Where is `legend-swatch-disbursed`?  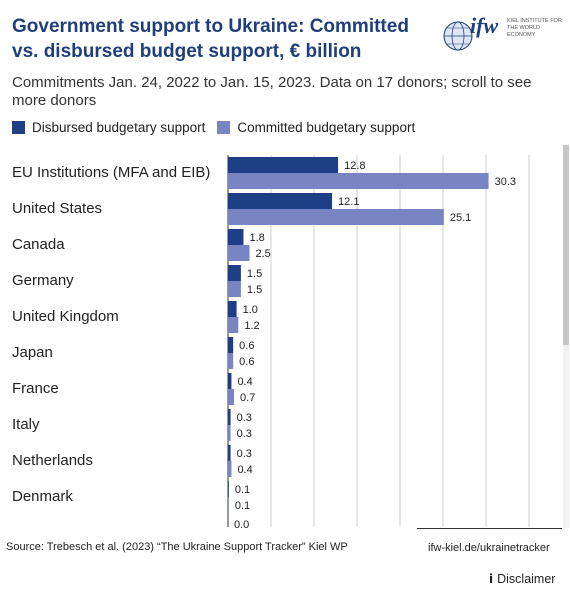 legend-swatch-disbursed is located at coordinates (18, 127).